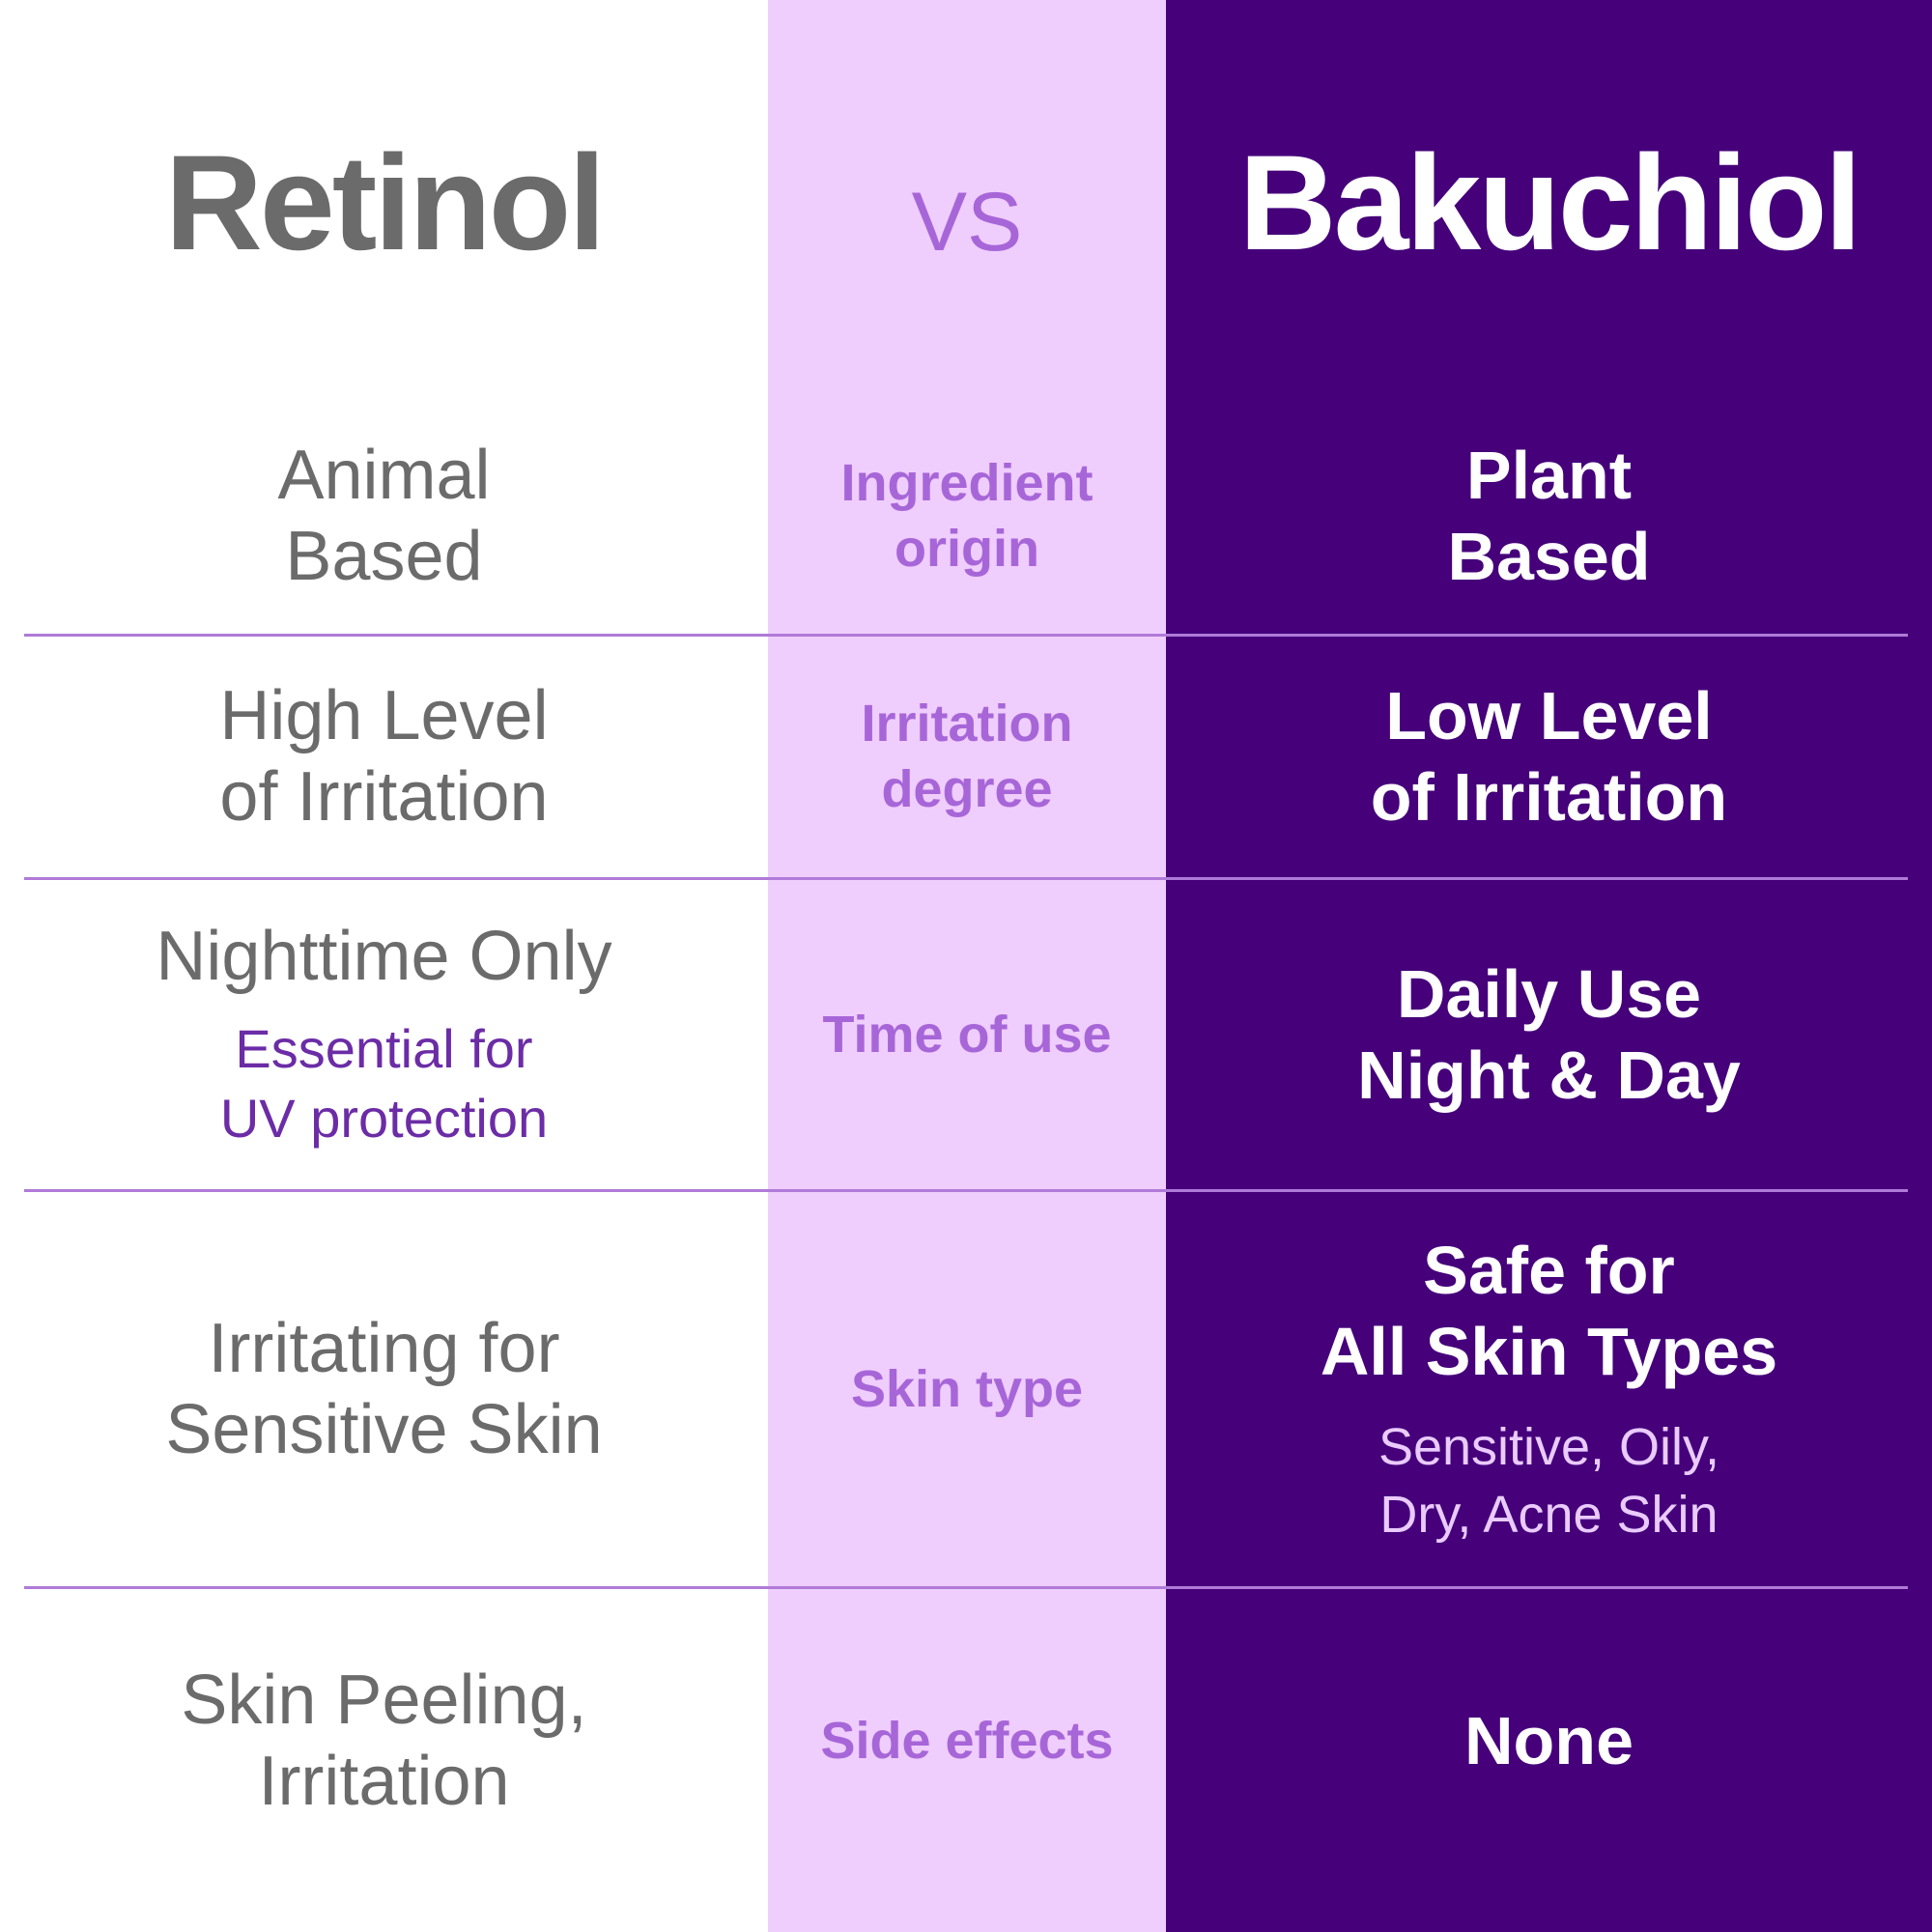  What do you see at coordinates (1549, 475) in the screenshot?
I see `bakuchiol-text-line: Plant` at bounding box center [1549, 475].